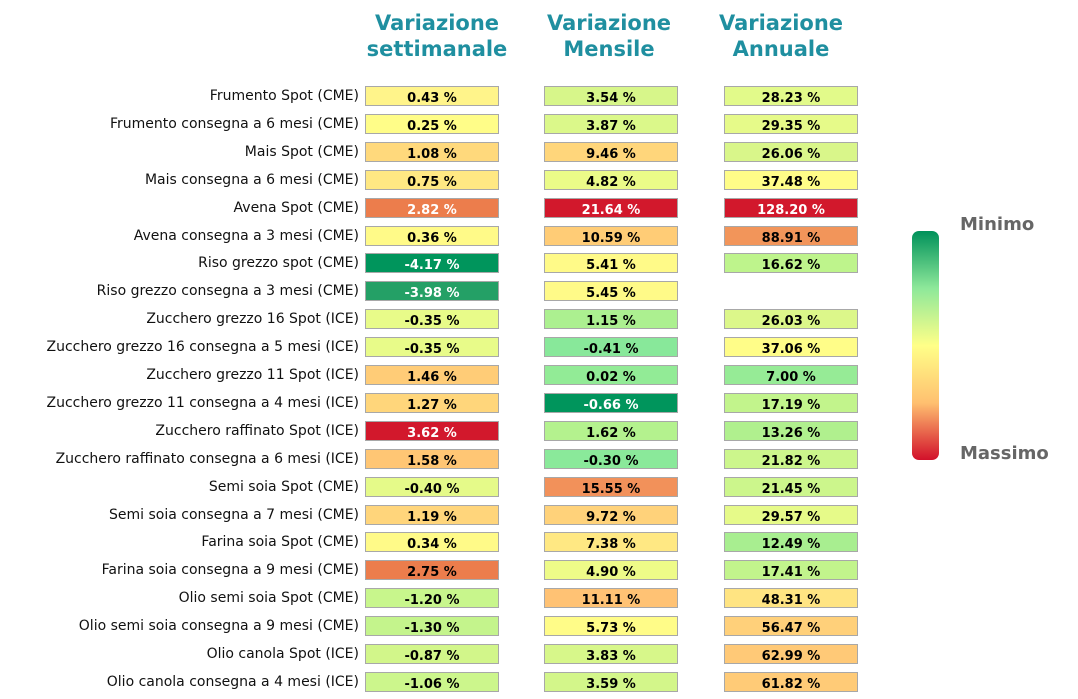 This screenshot has width=1078, height=699. What do you see at coordinates (791, 458) in the screenshot?
I see `heatmap-cell: 21.82 %` at bounding box center [791, 458].